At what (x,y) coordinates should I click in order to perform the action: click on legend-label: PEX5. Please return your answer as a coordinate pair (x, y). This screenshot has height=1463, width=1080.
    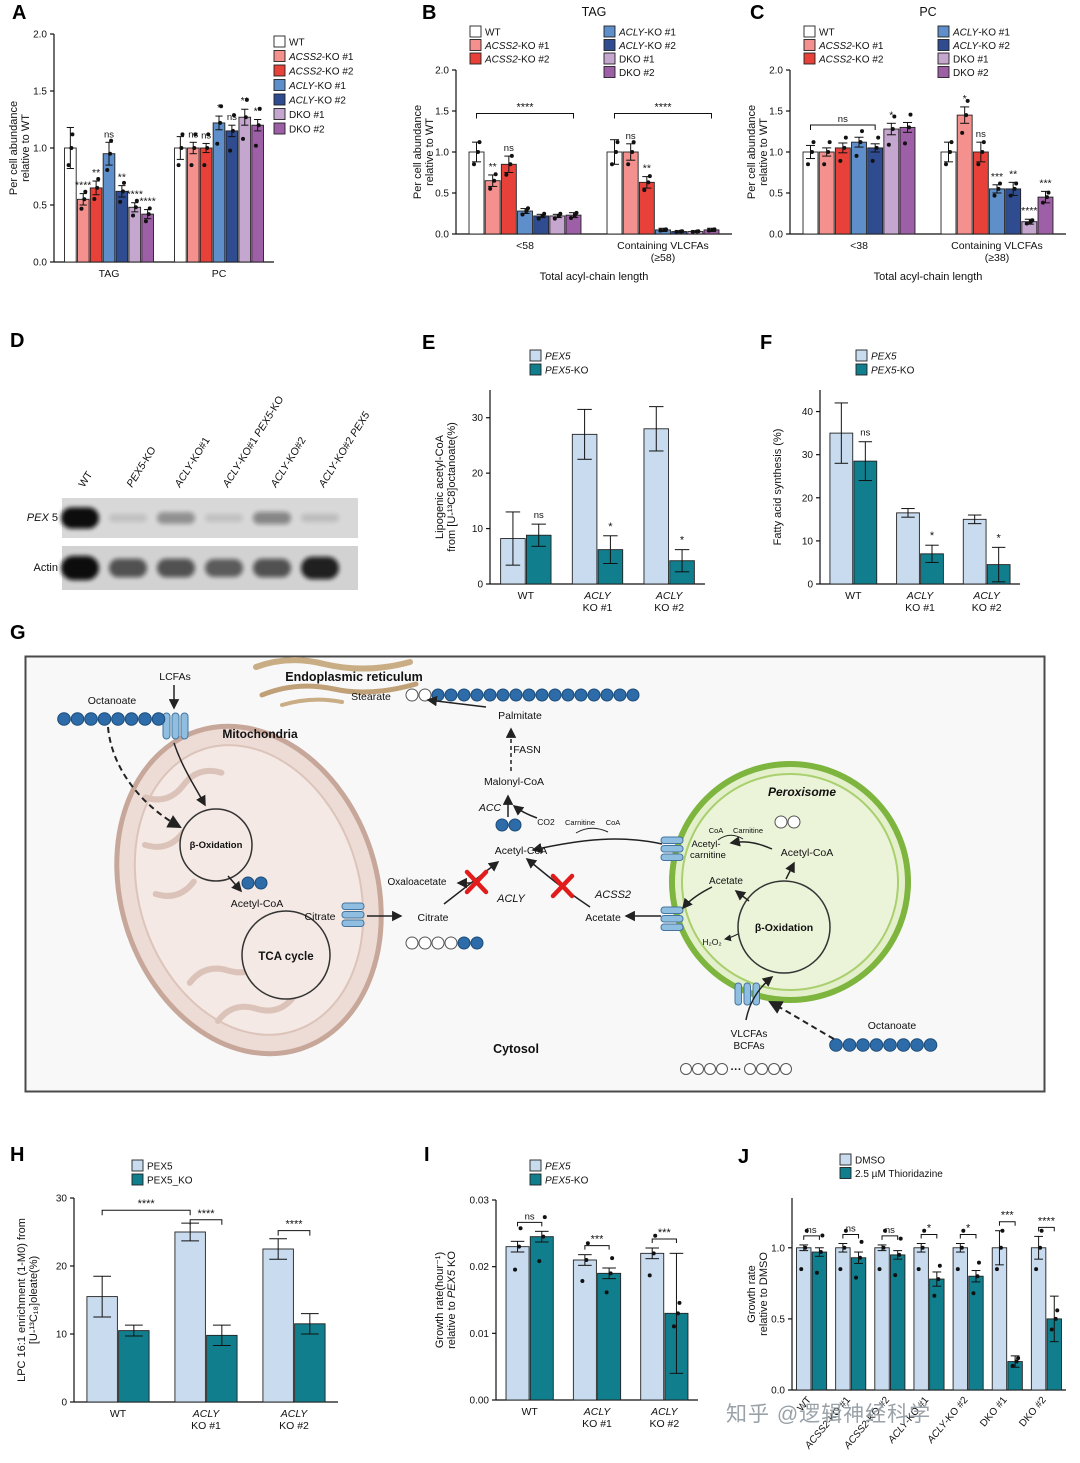
    Looking at the image, I should click on (558, 1167).